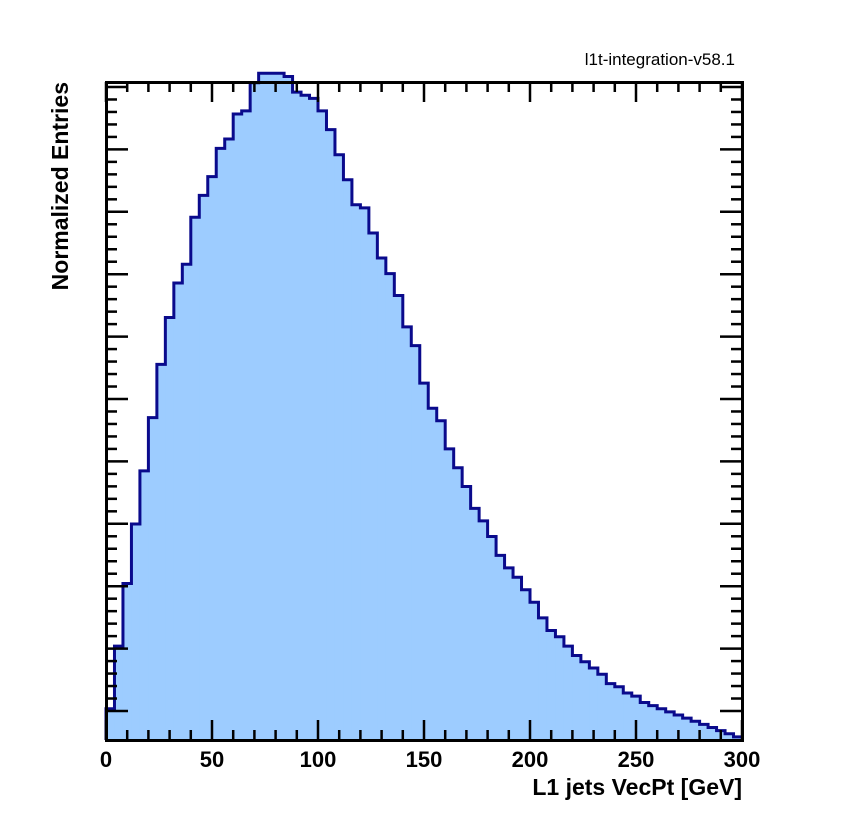 Image resolution: width=848 pixels, height=824 pixels. Describe the element at coordinates (742, 759) in the screenshot. I see `x-tick-label: 300` at that location.